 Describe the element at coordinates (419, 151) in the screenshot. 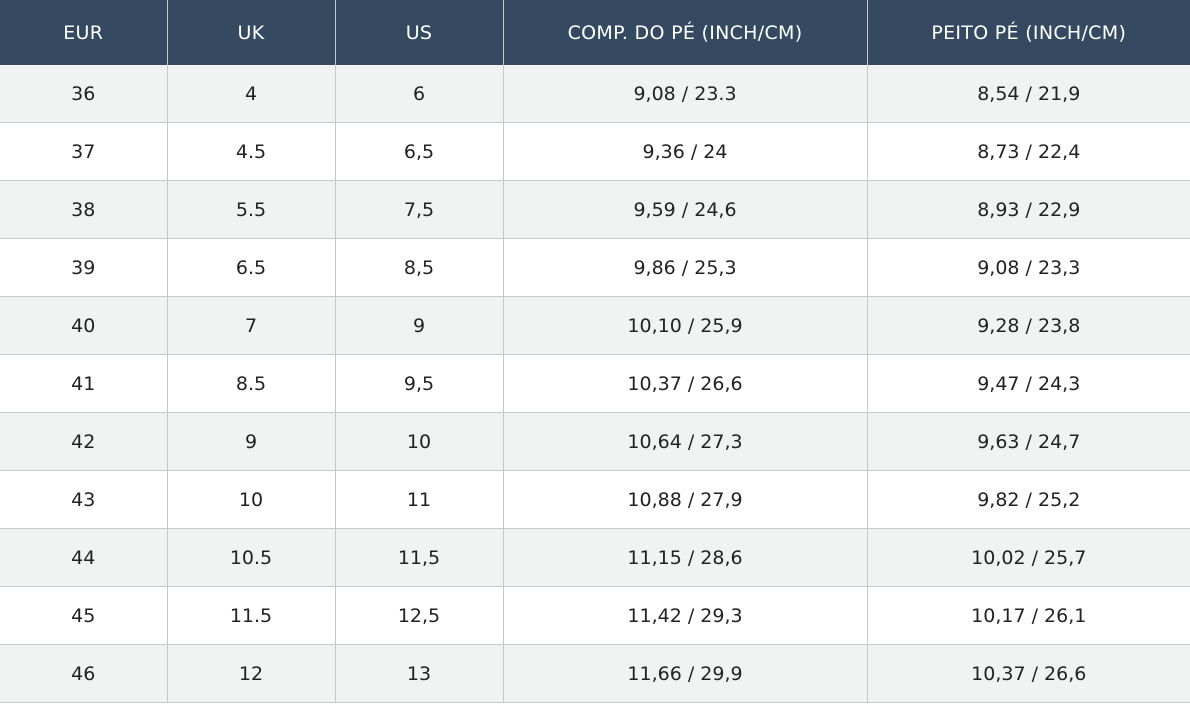

I see `table-cell: 6,5` at that location.